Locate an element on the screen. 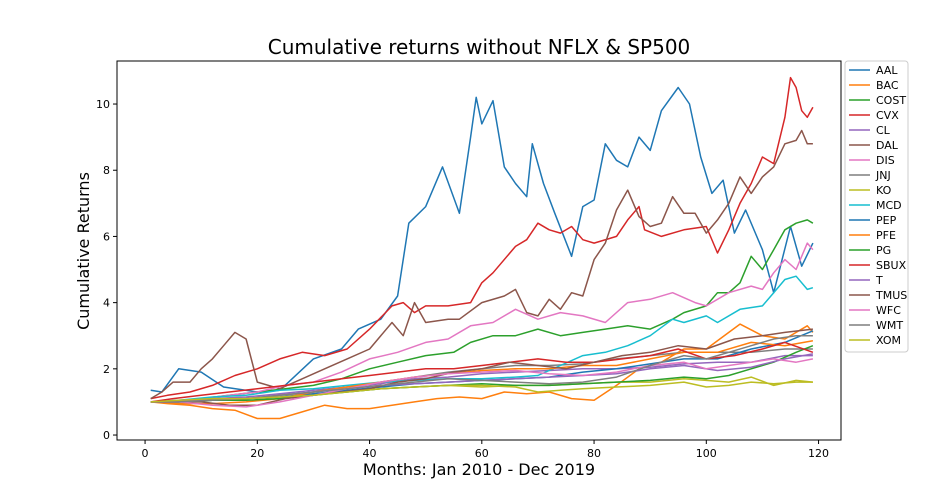 The width and height of the screenshot is (936, 504). legend-label-t: T is located at coordinates (879, 280).